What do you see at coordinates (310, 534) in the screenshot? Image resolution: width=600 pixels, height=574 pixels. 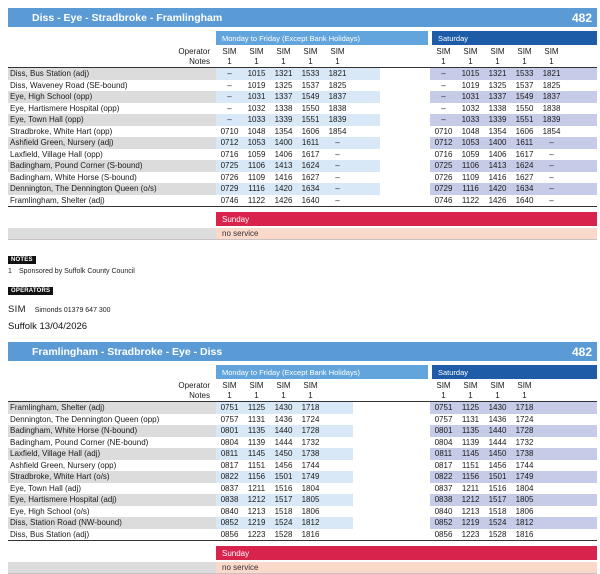 I see `time-cell: 1816` at bounding box center [310, 534].